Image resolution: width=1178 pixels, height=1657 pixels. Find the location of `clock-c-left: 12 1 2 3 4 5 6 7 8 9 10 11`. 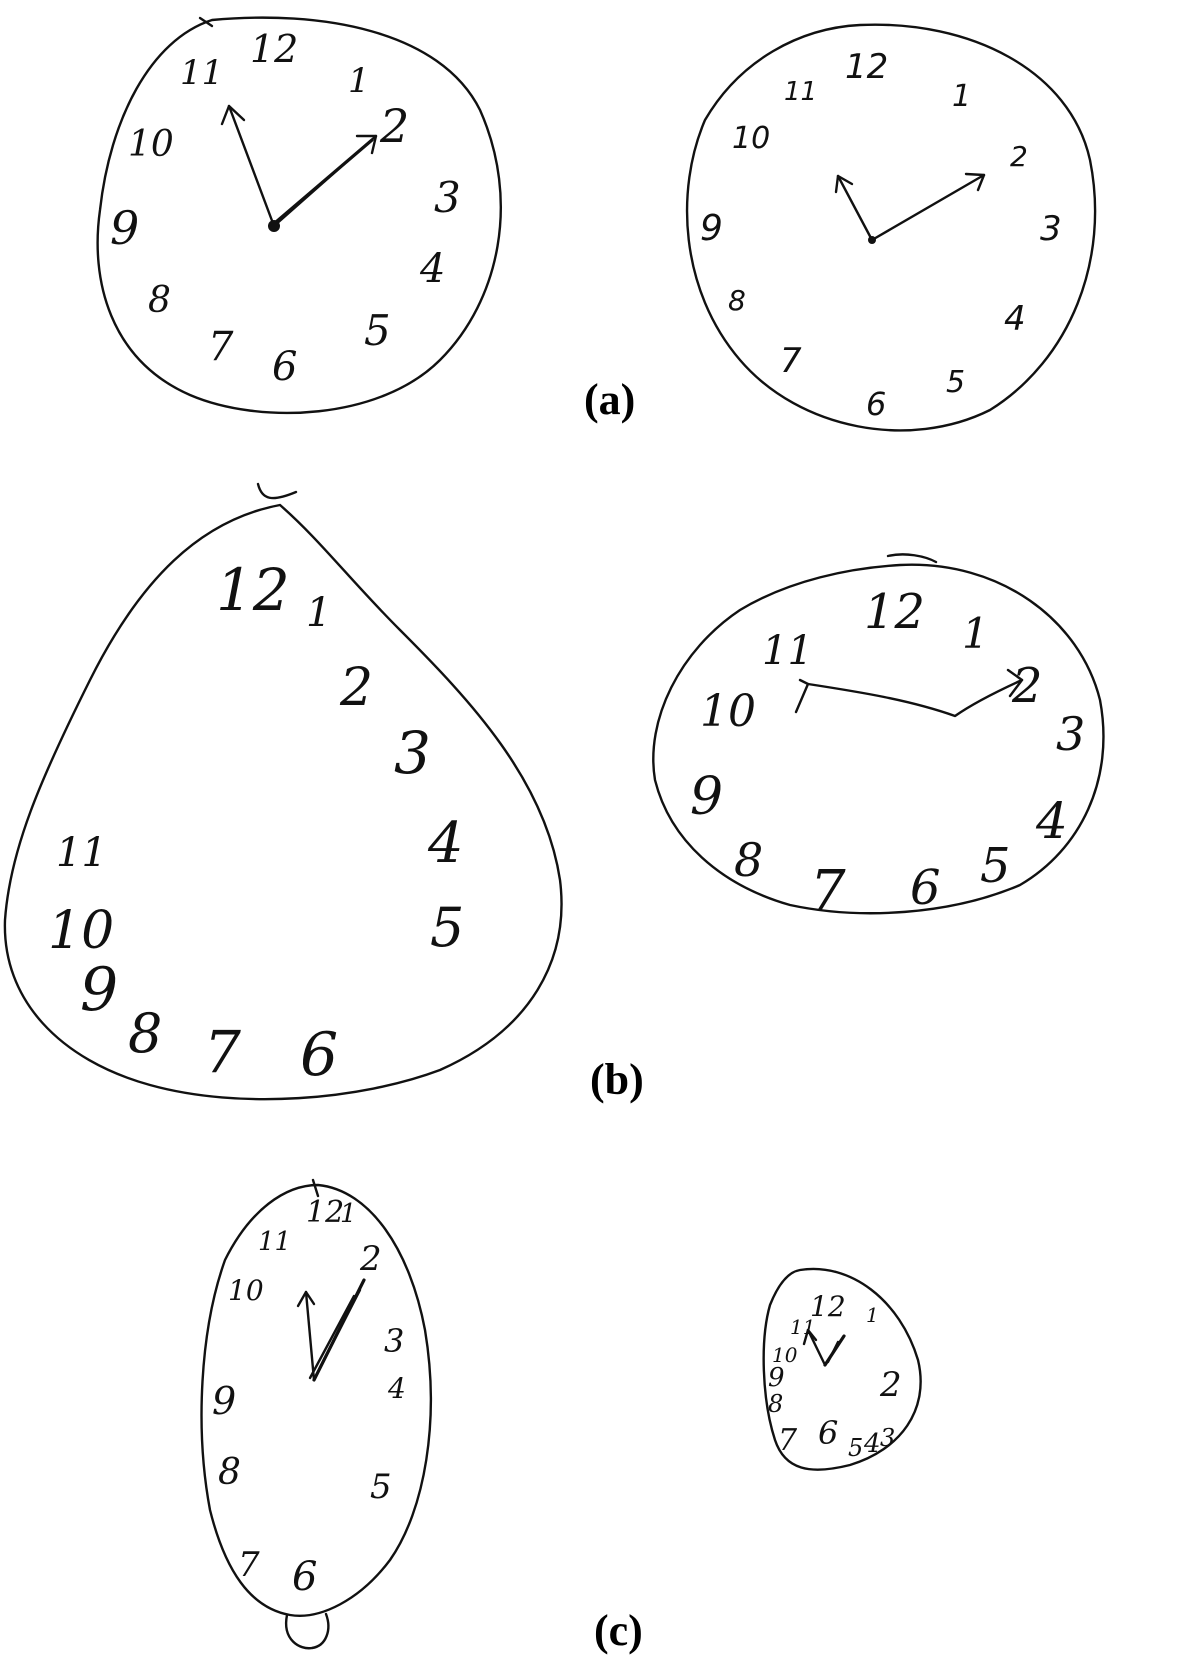

clock-c-left: 12 1 2 3 4 5 6 7 8 9 10 11 is located at coordinates (316, 1414).